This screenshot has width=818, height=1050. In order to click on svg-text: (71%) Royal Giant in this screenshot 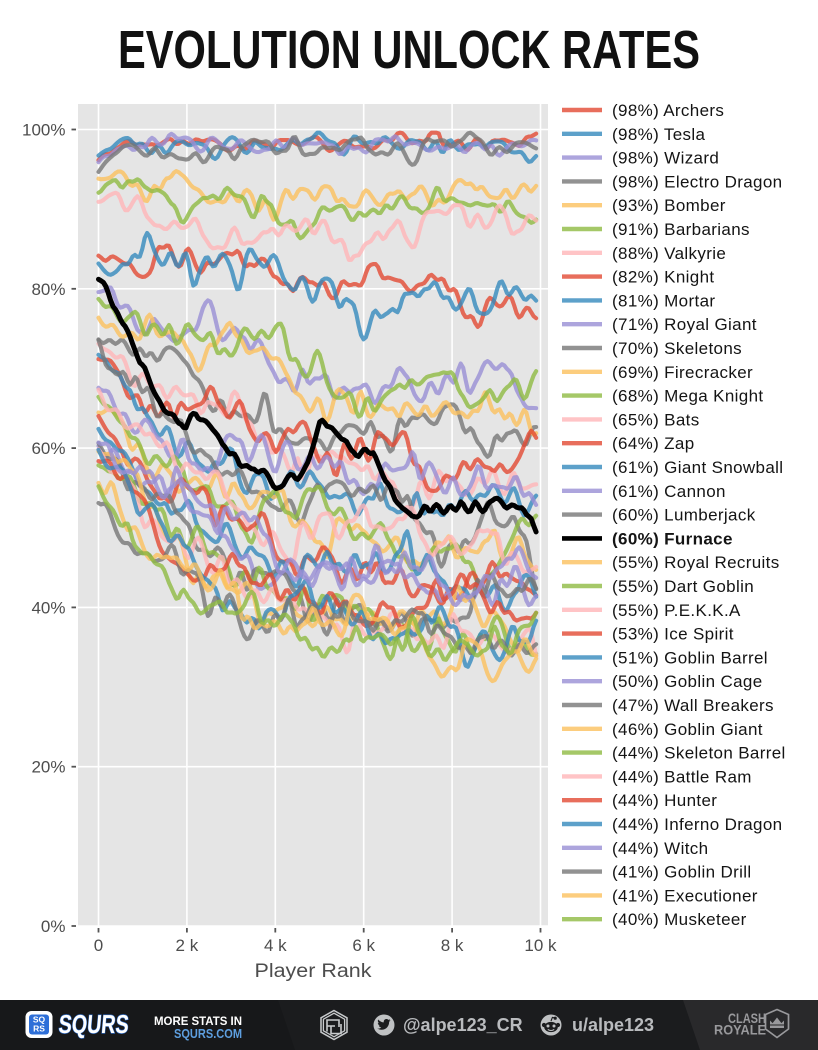, I will do `click(684, 324)`.